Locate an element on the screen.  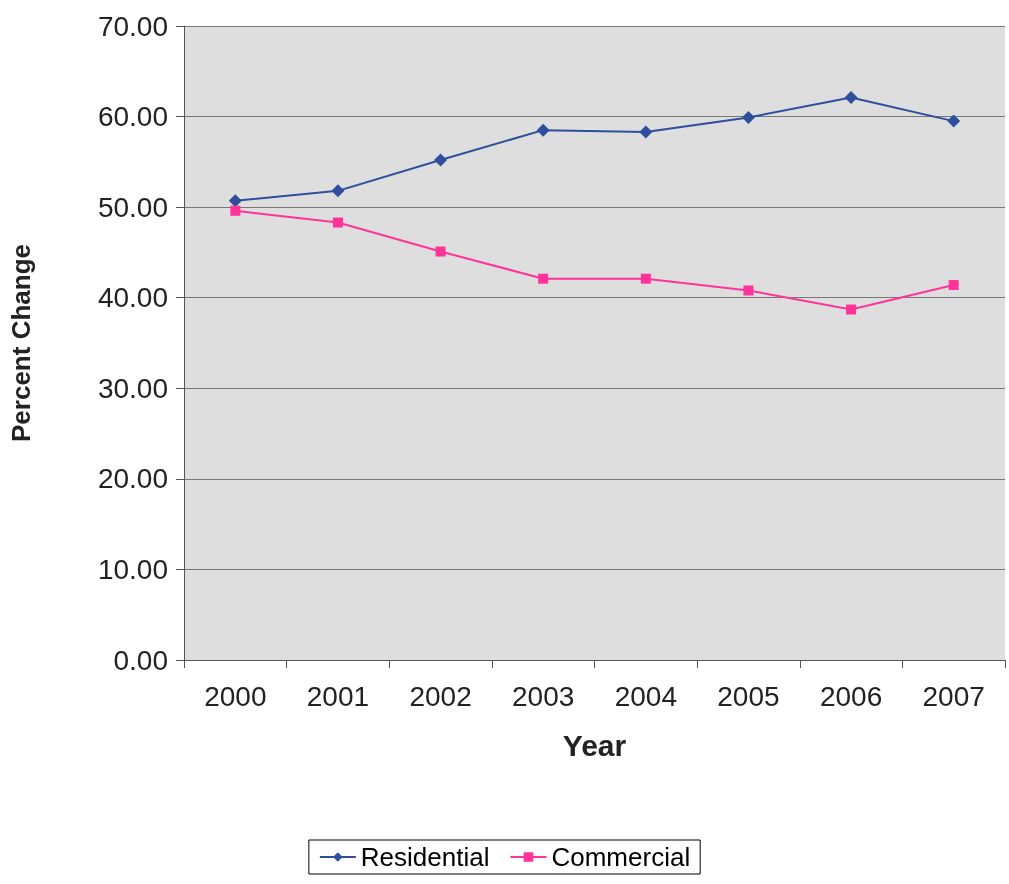
legend-label: Residential is located at coordinates (425, 857).